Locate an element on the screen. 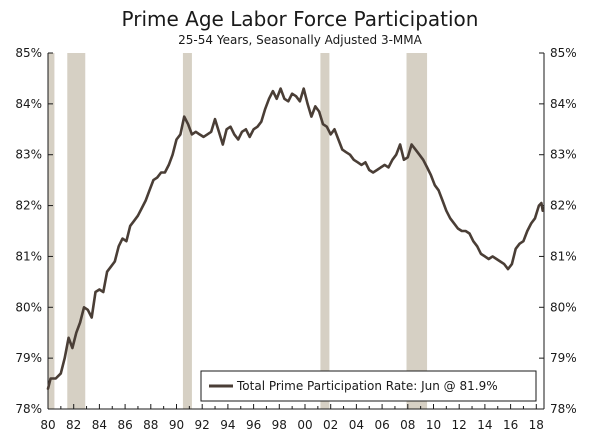 Image resolution: width=600 pixels, height=437 pixels. x-tick-label: 98 is located at coordinates (279, 425).